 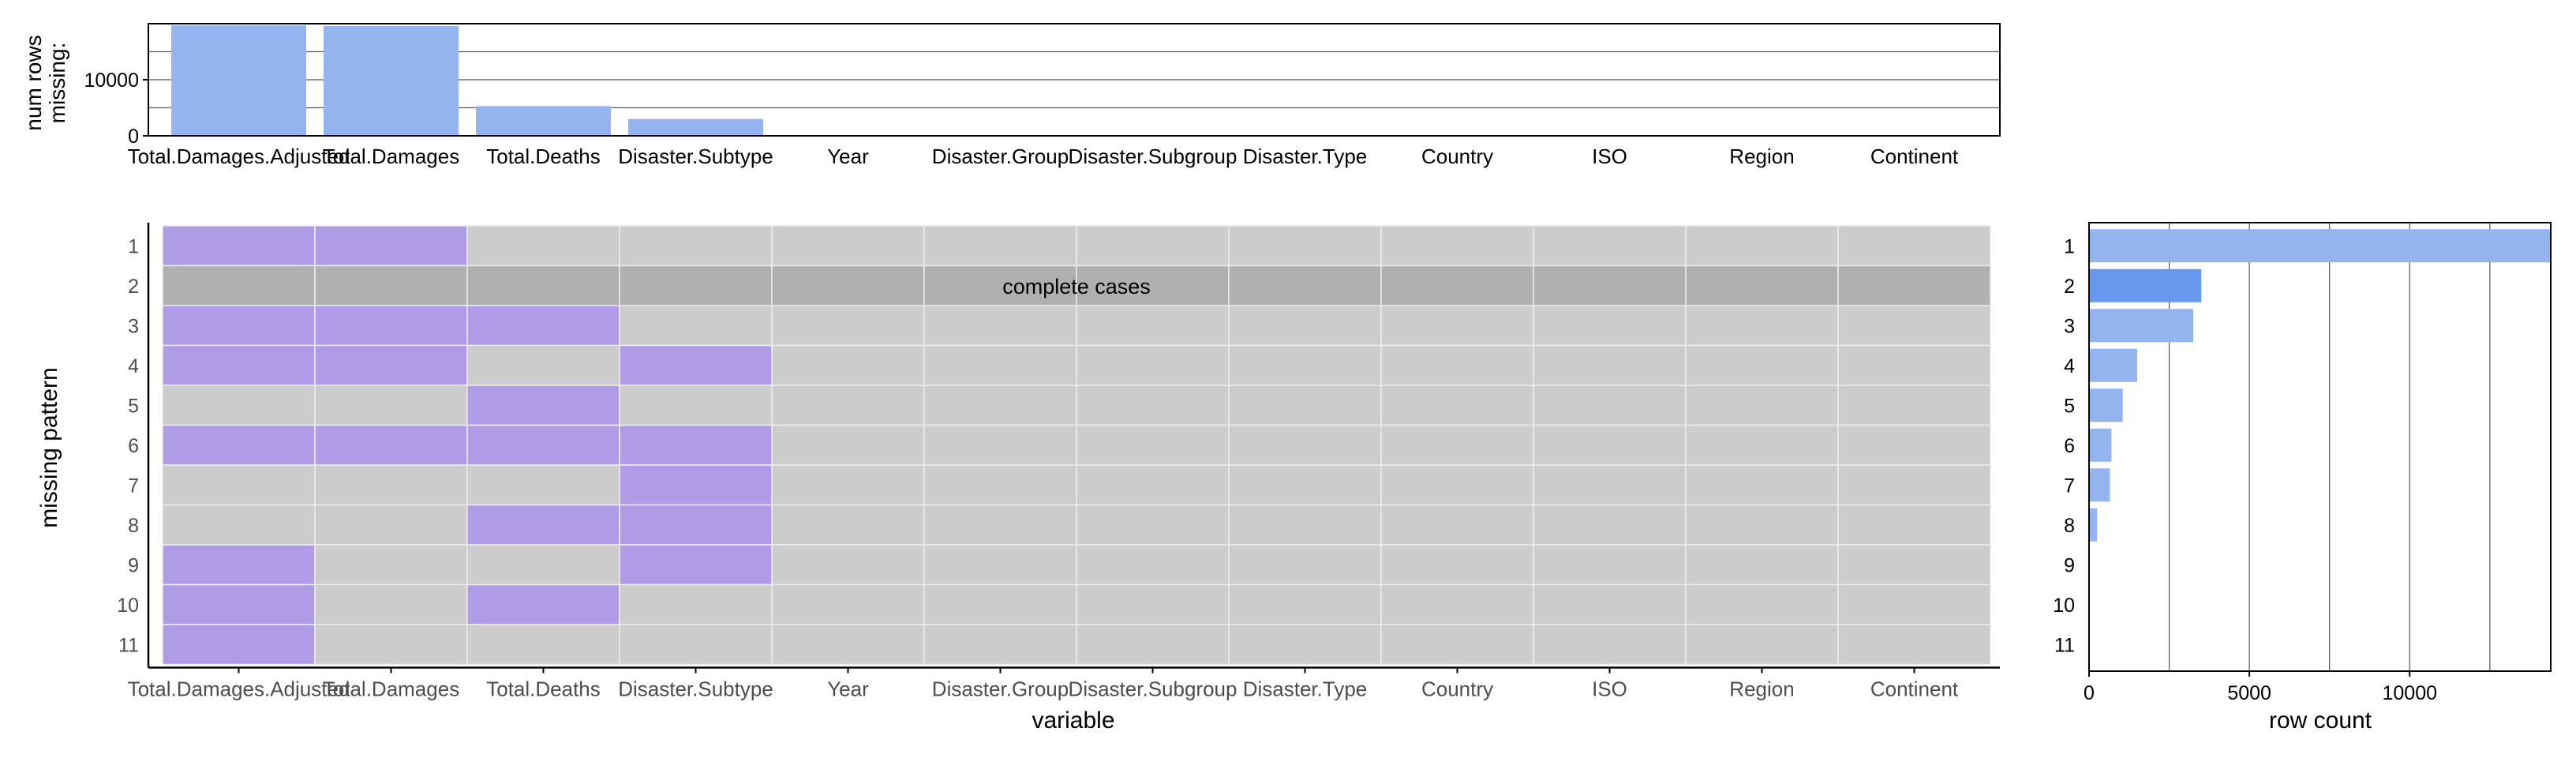 What do you see at coordinates (2302, 463) in the screenshot?
I see `pattern-row-count-bar-chart: 1 2 3 4 5 6 7 8 9 10 11 0 5000 10000` at bounding box center [2302, 463].